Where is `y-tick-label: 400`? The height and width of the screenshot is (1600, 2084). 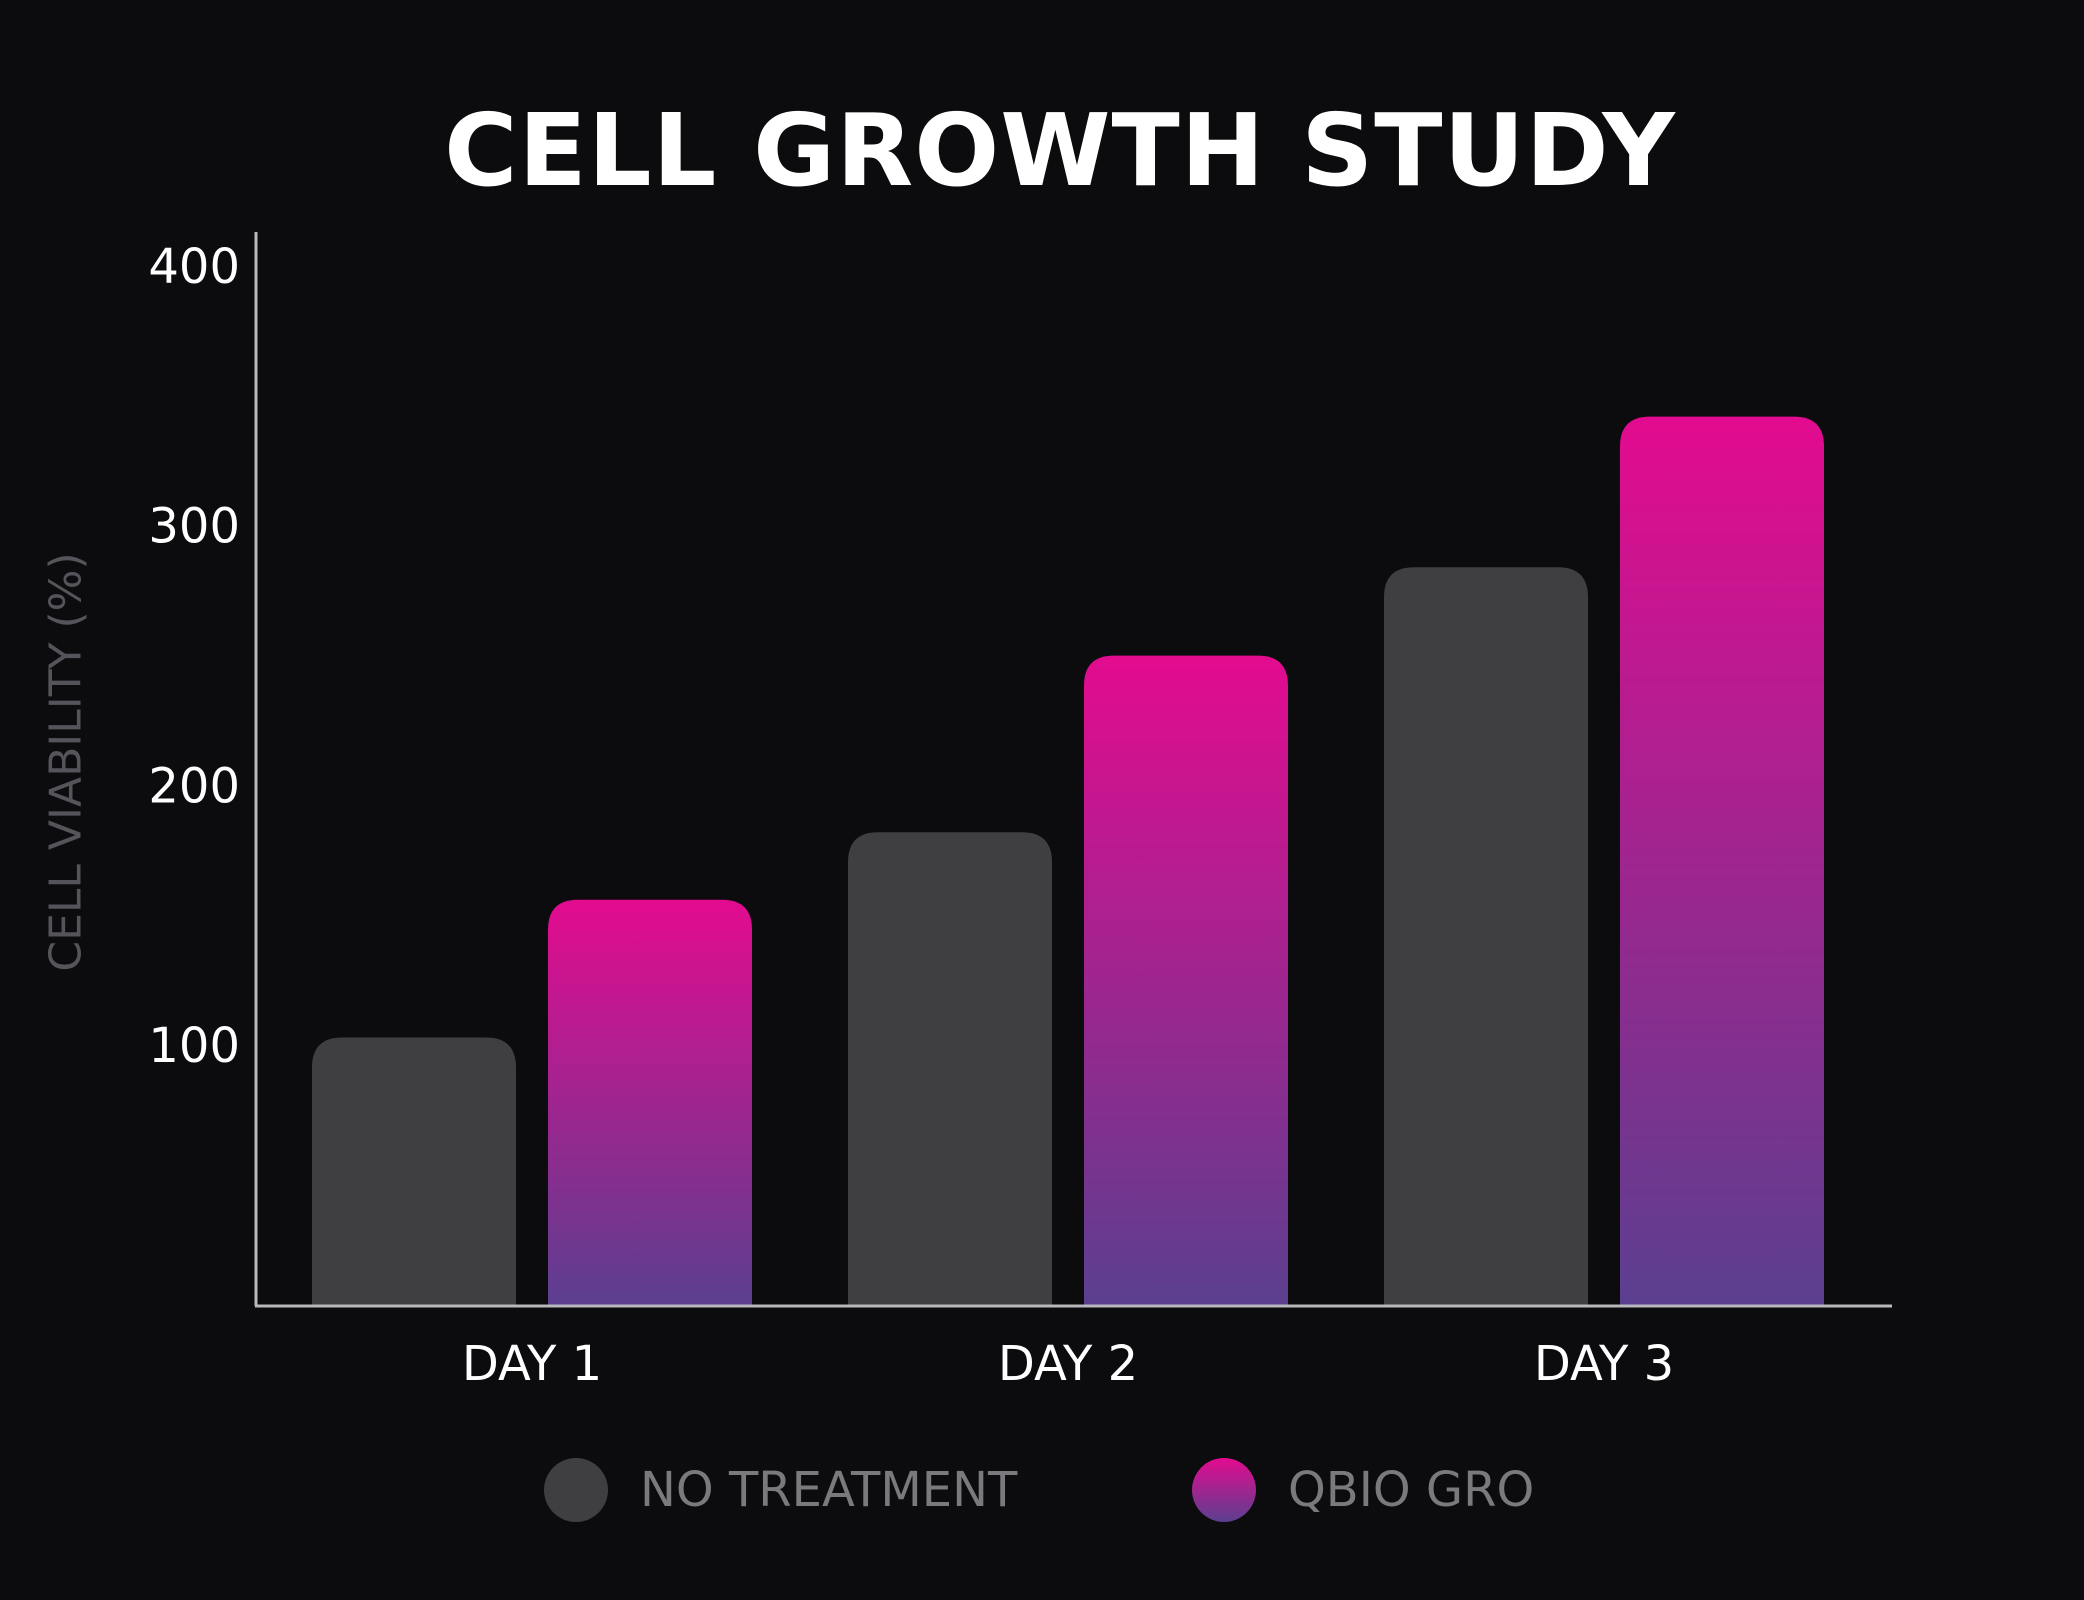 y-tick-label: 400 is located at coordinates (194, 267).